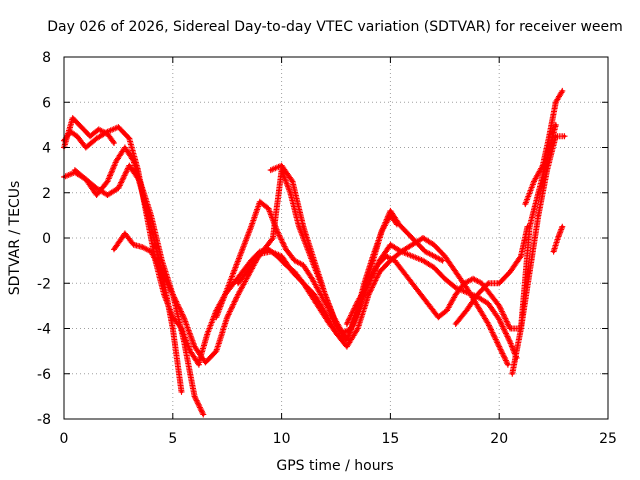 The image size is (640, 480). I want to click on satellite-track-3-markers, so click(134, 290).